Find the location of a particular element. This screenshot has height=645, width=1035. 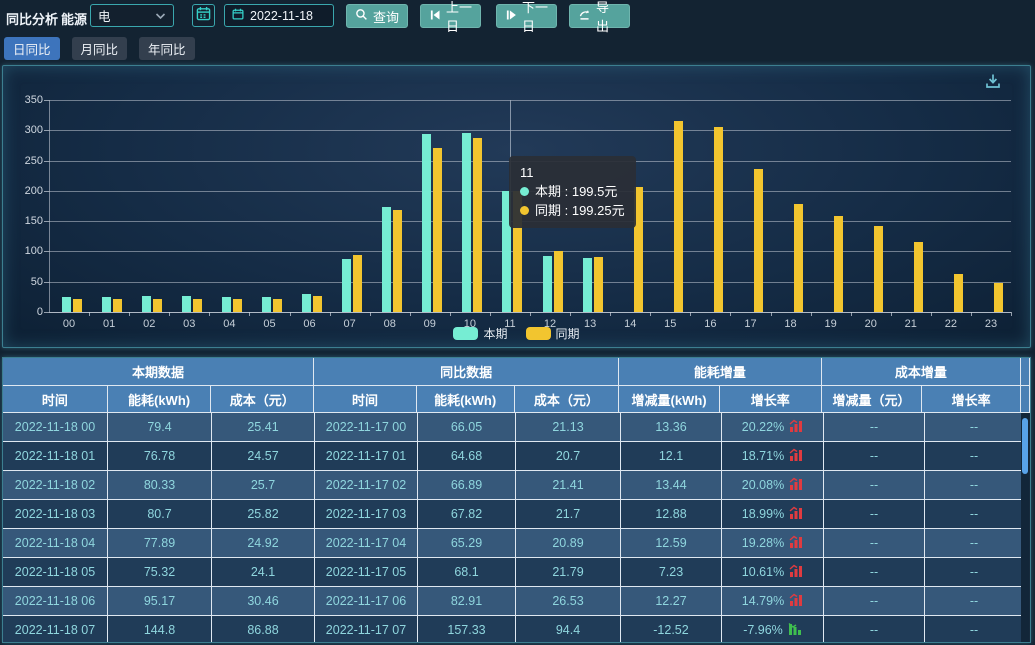

bar-同期-04 is located at coordinates (237, 305).